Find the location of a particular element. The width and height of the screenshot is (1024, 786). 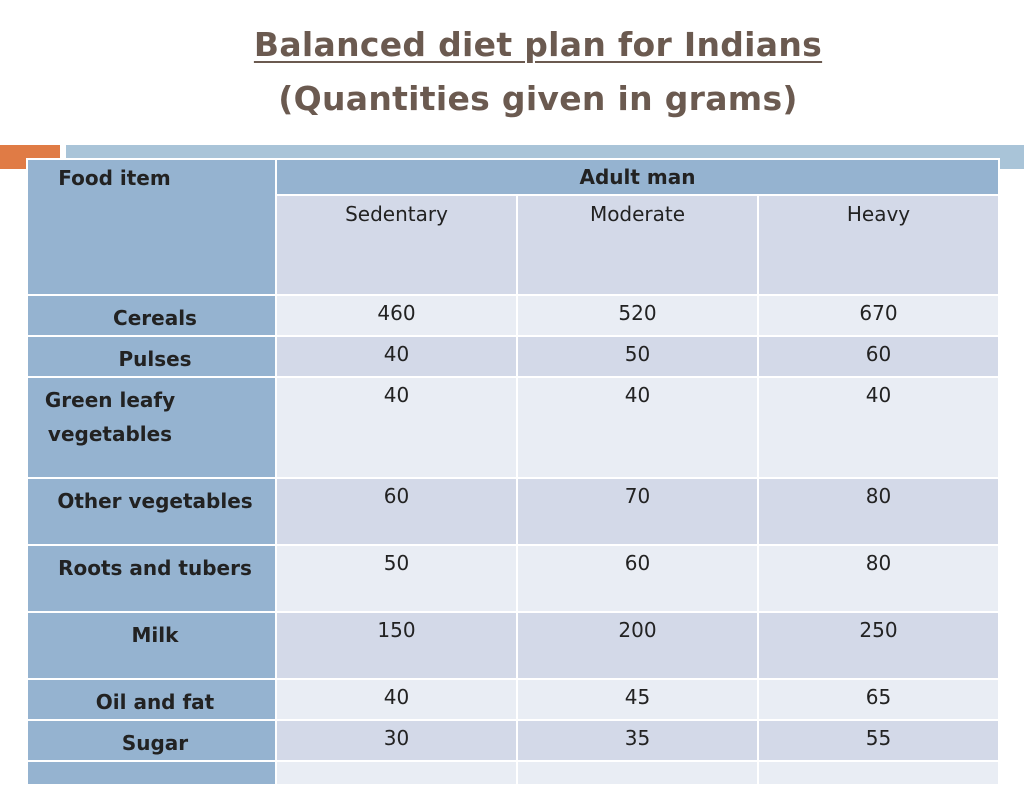

table-row: Green leafy vegetables 40 40 40 is located at coordinates (513, 427).